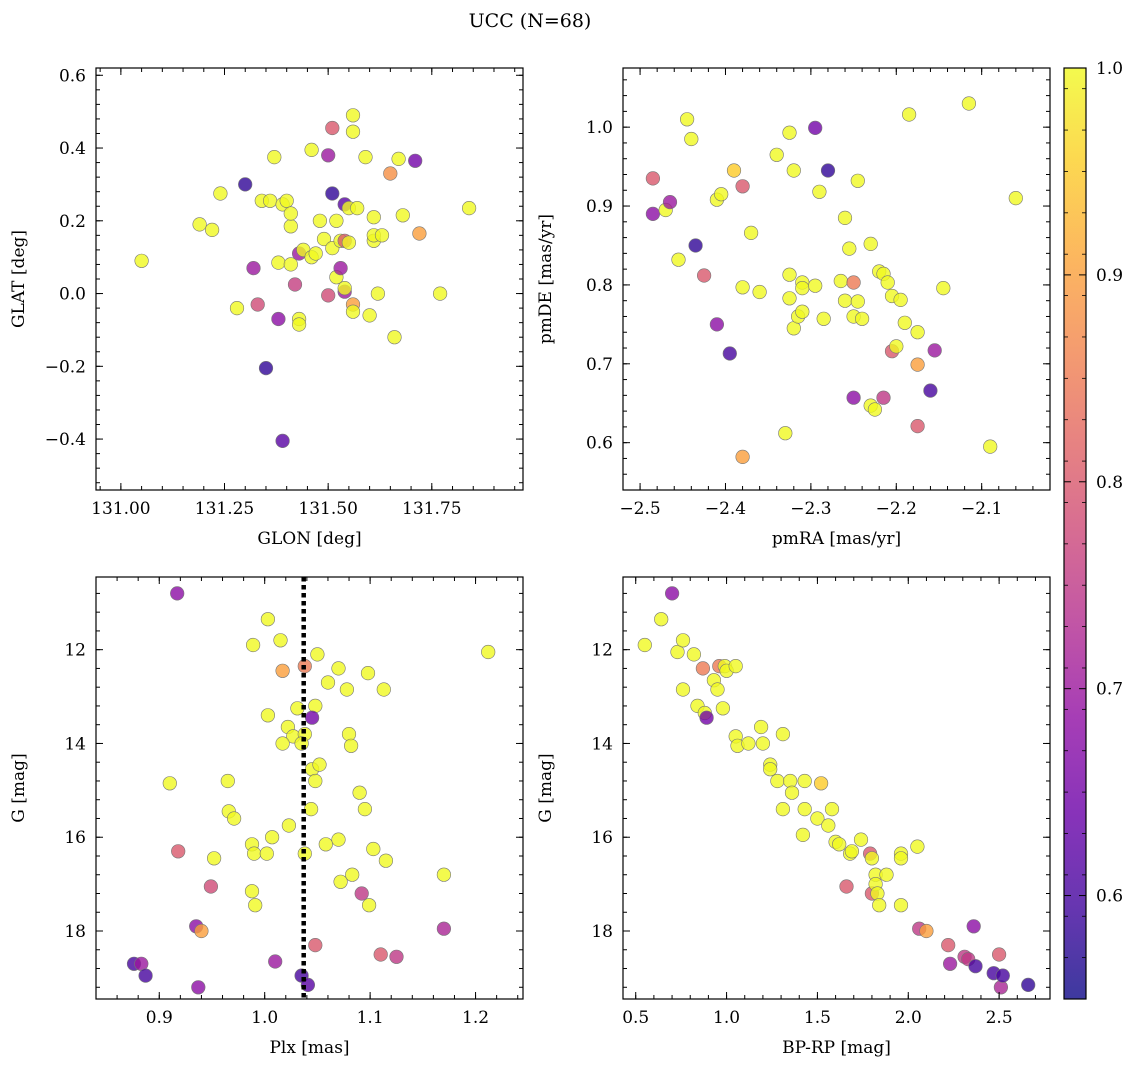 The image size is (1136, 1067). What do you see at coordinates (75, 838) in the screenshot?
I see `y-tick-label: 16` at bounding box center [75, 838].